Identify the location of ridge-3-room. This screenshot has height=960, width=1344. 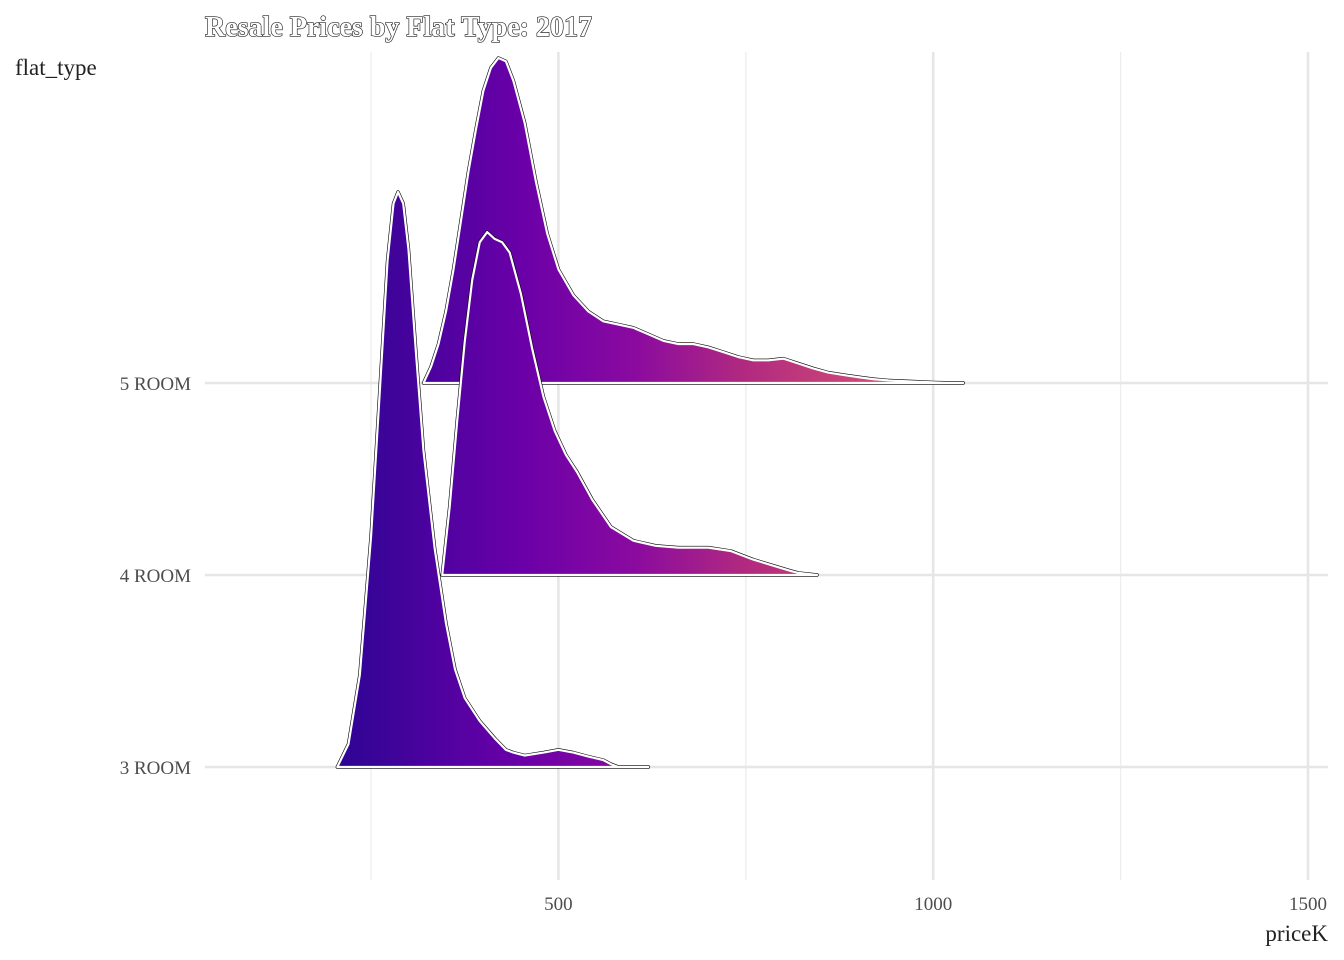
(493, 479).